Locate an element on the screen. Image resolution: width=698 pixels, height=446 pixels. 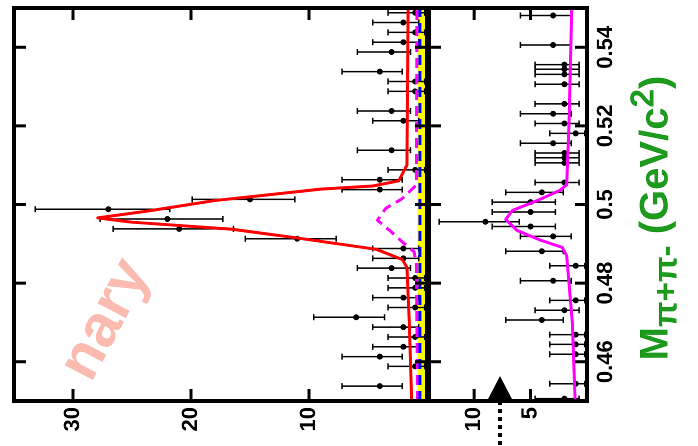
x-tick-label: 5 is located at coordinates (529, 413).